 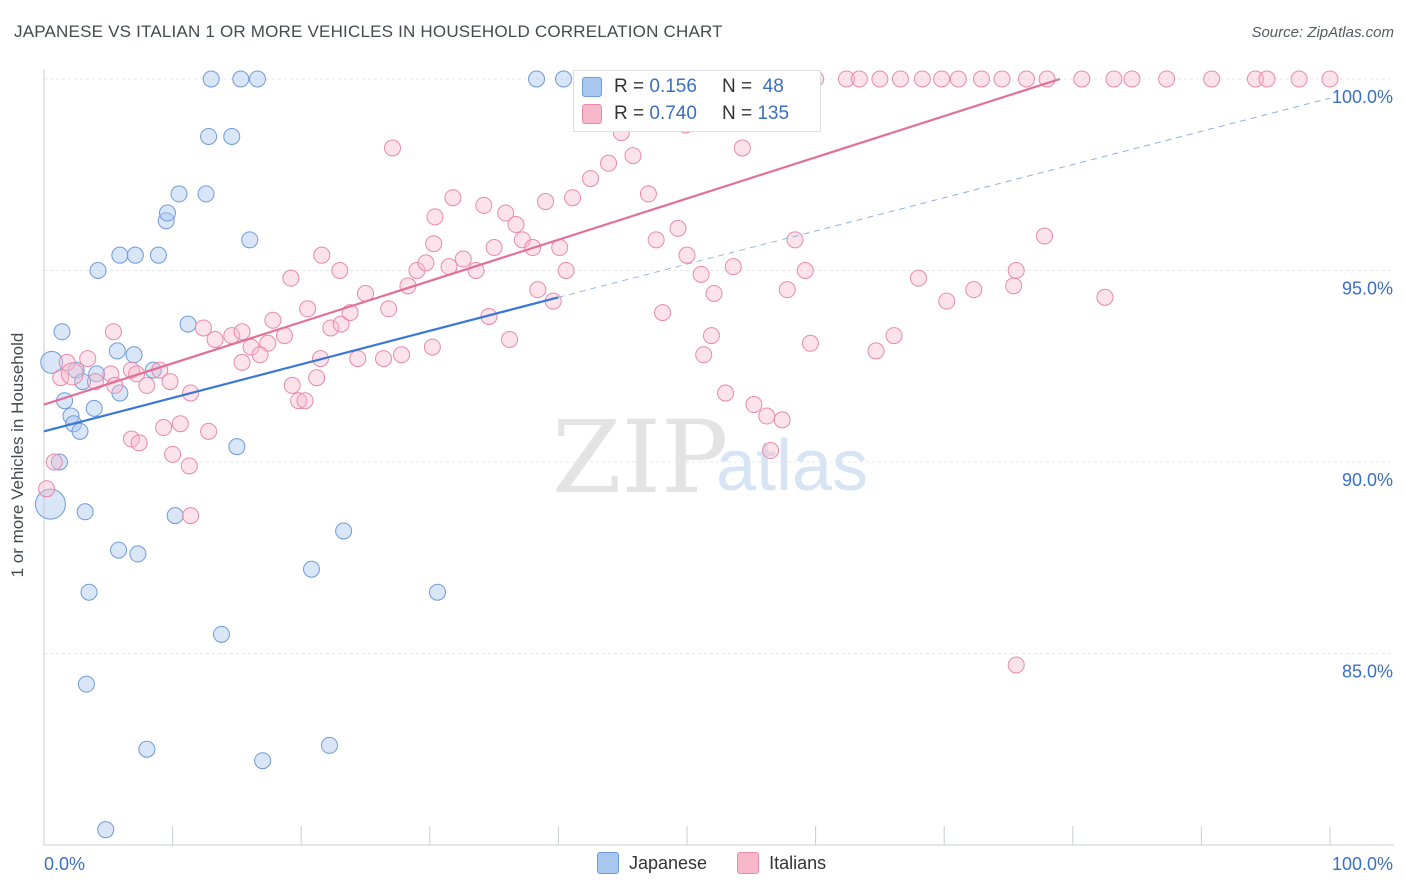 I want to click on correlation-legend: R = 0.156 N = 48 R = 0.740 N = 135, so click(x=697, y=101).